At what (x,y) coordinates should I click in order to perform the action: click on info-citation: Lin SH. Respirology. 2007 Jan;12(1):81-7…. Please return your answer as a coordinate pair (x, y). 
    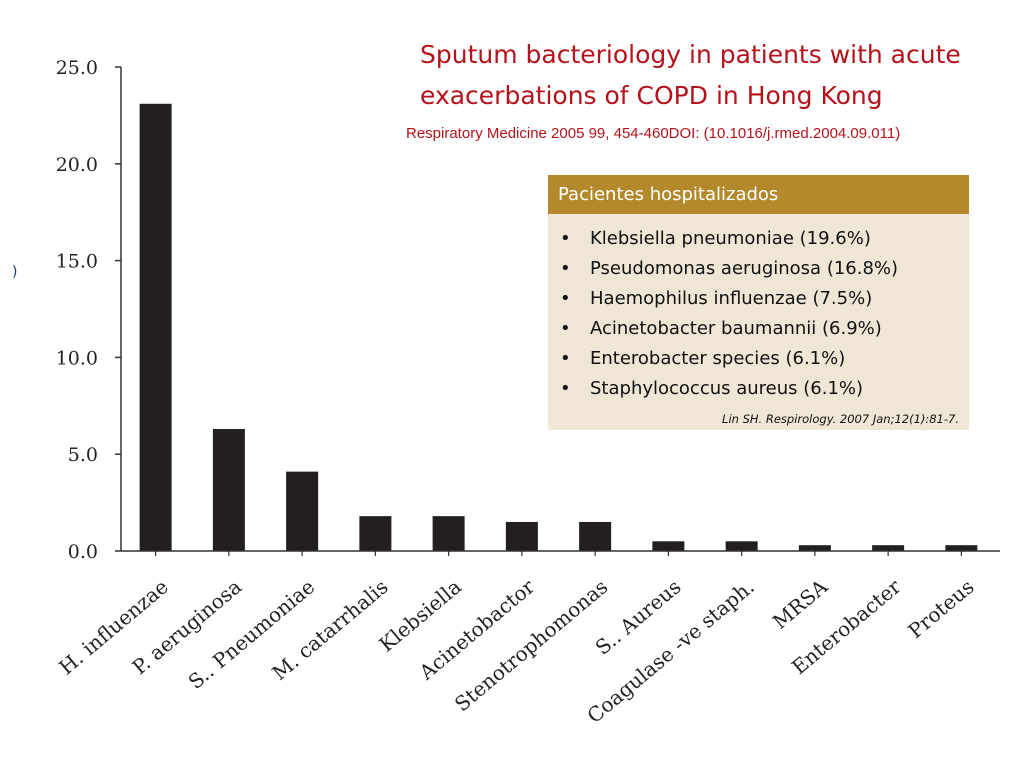
    Looking at the image, I should click on (840, 419).